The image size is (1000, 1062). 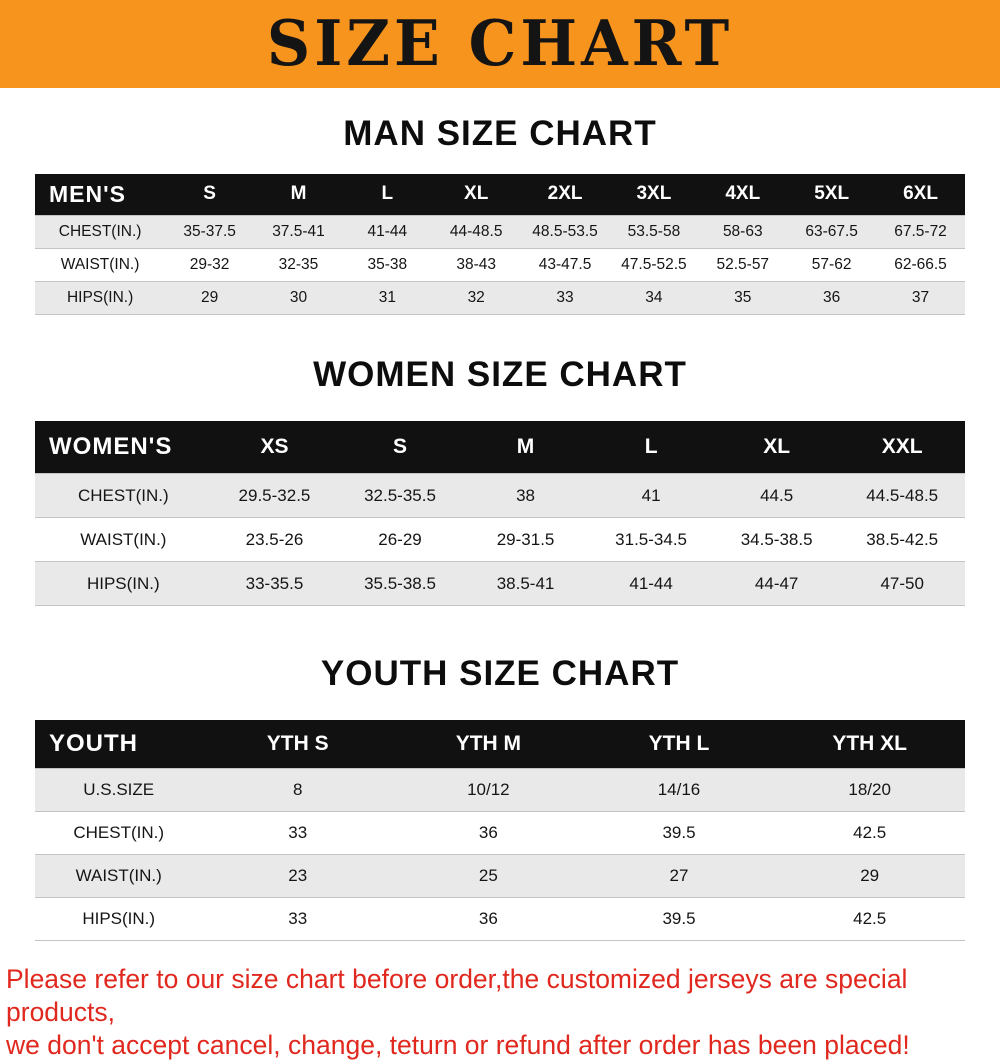 I want to click on measurement-value: 44-48.5, so click(x=476, y=231).